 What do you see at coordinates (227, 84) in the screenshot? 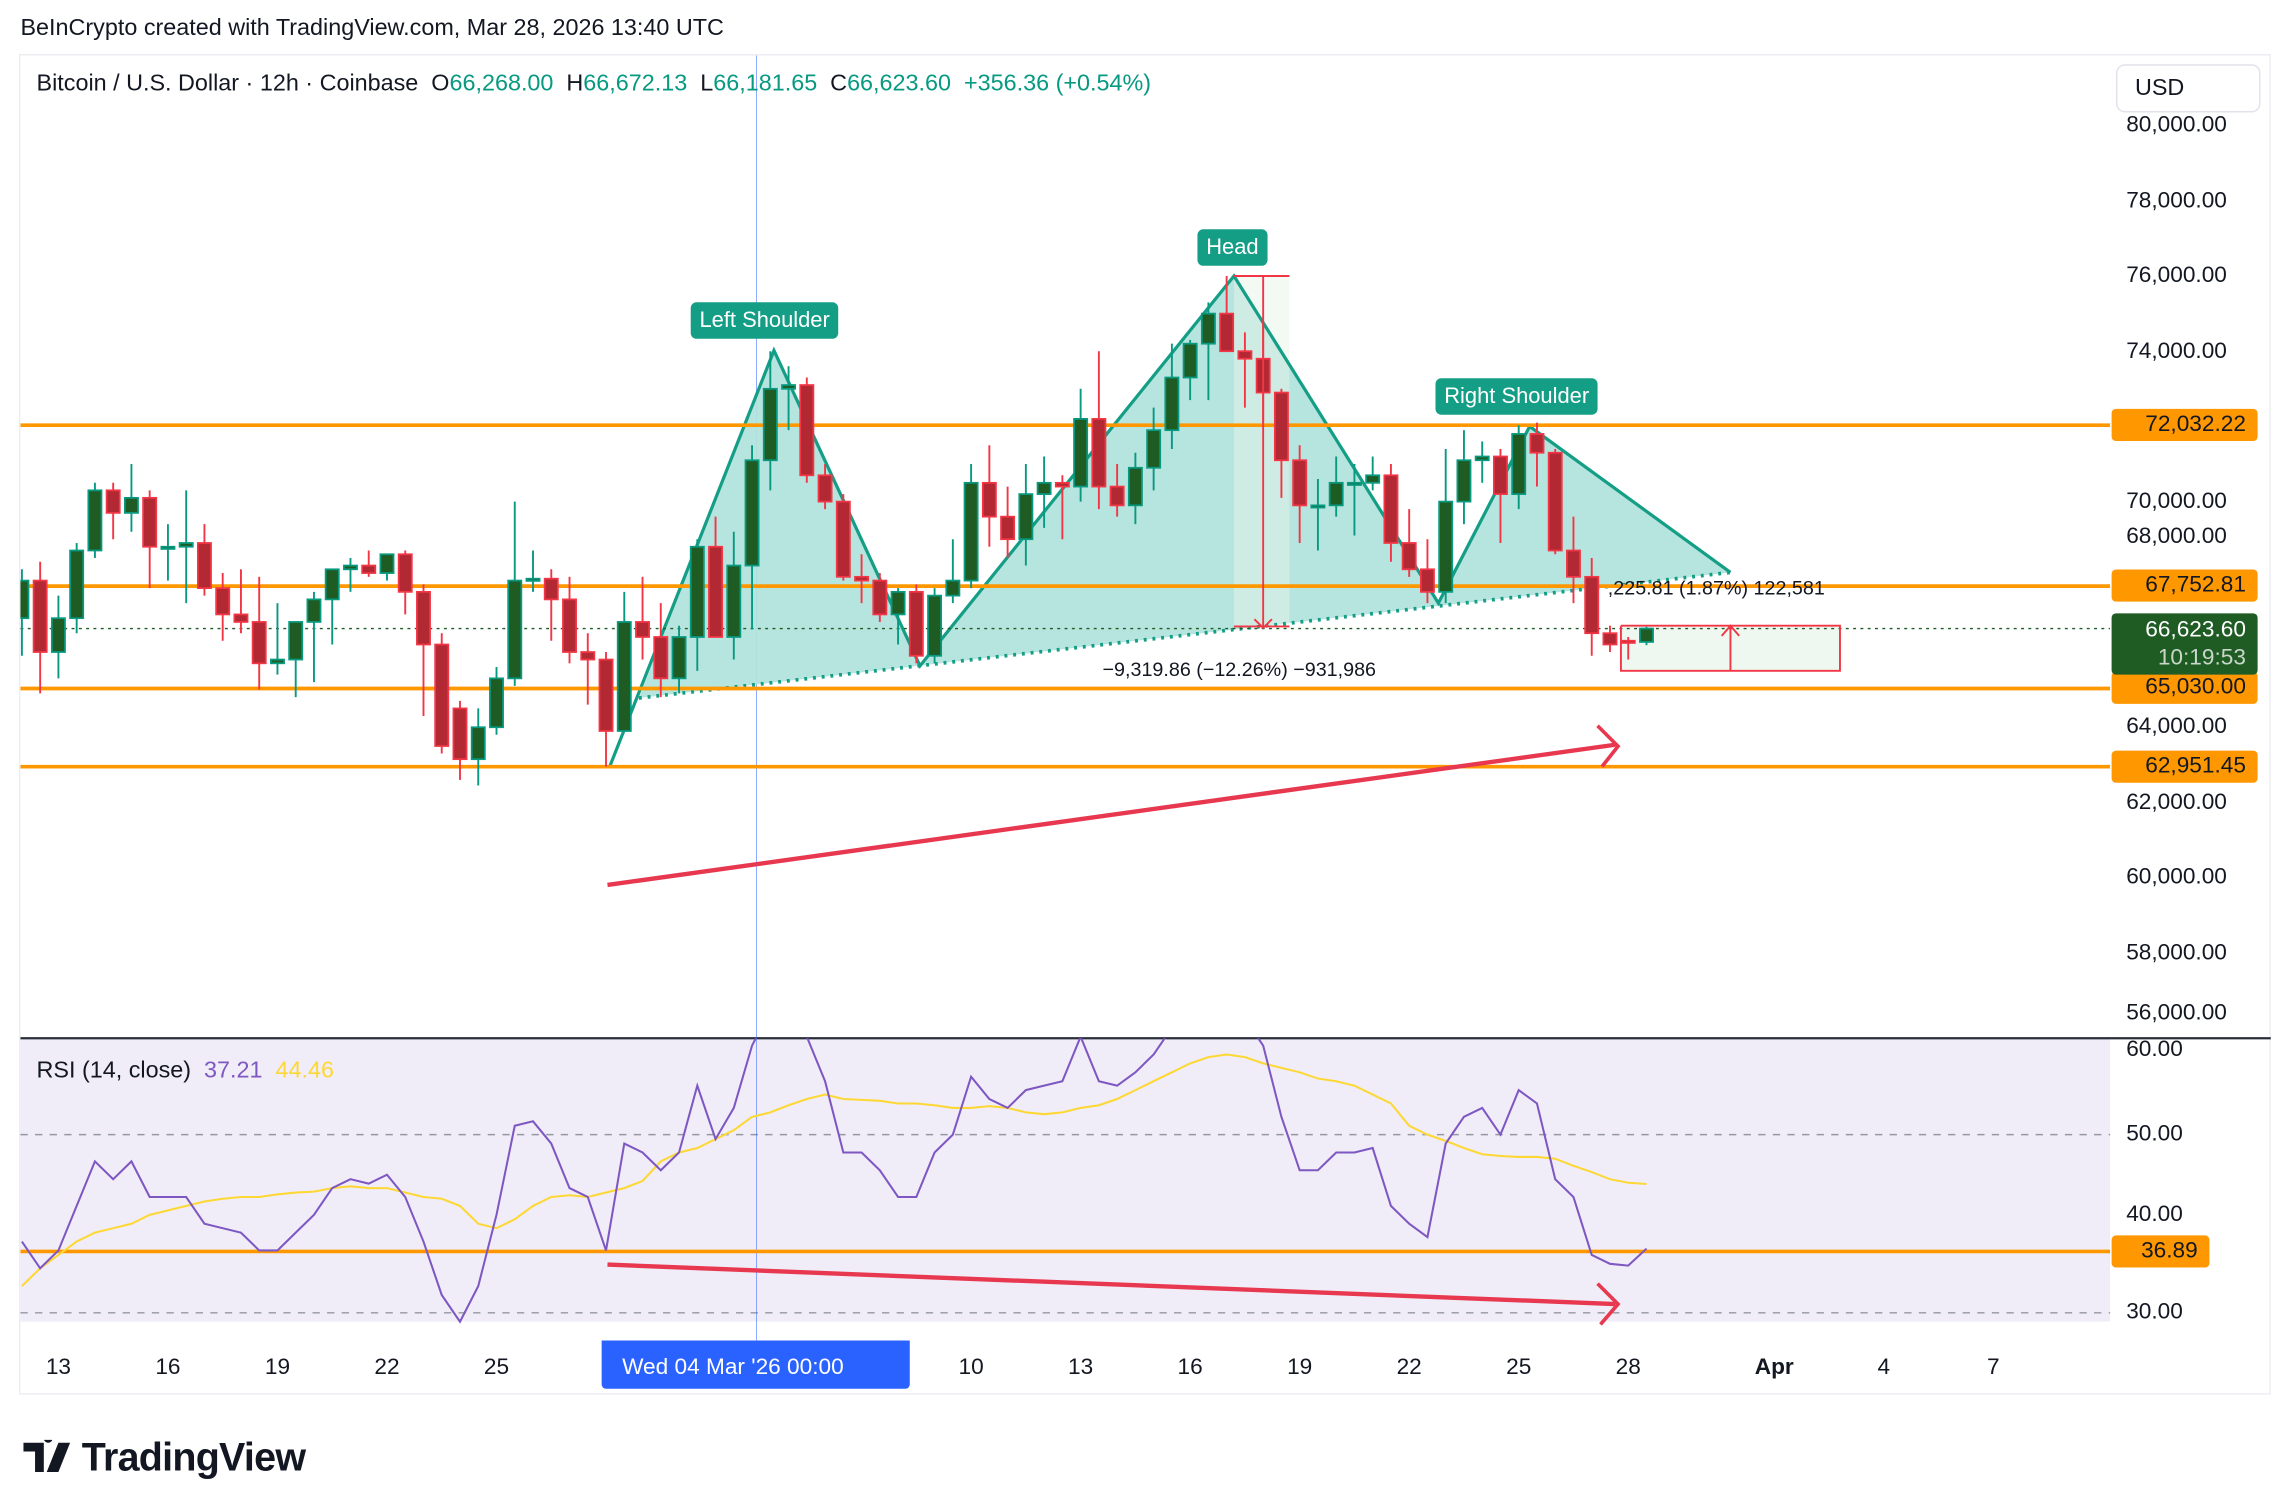
I see `symbol-title: Bitcoin / U.S. Dollar · 12h · Coinbase` at bounding box center [227, 84].